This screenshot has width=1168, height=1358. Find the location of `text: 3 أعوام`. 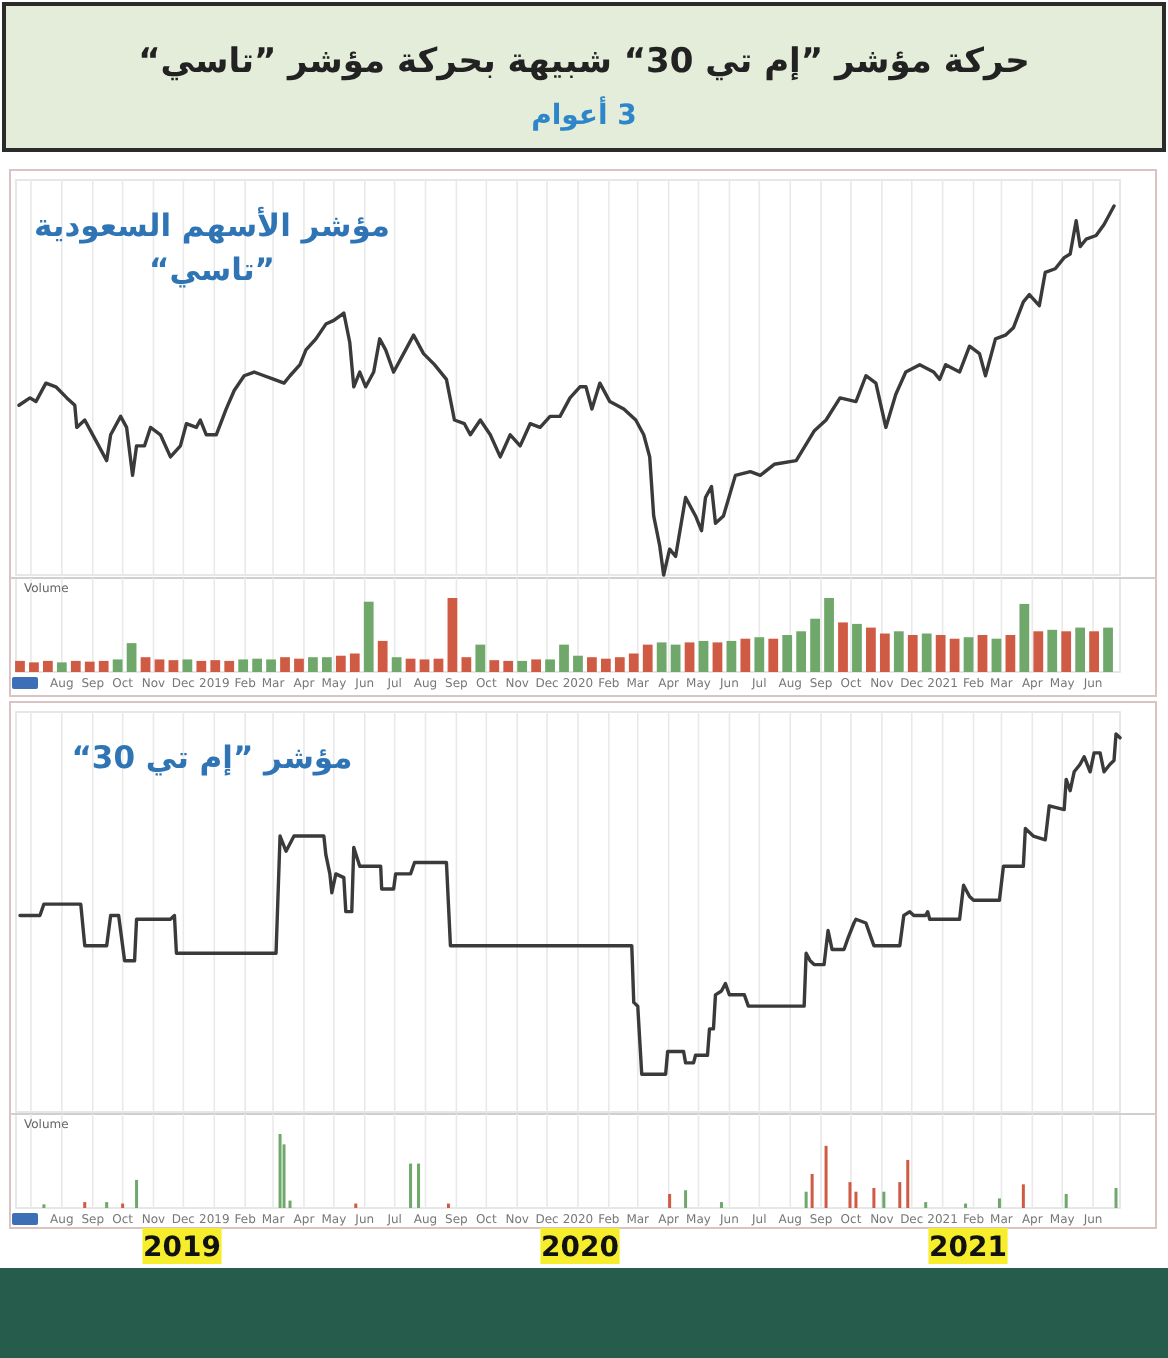

text: 3 أعوام is located at coordinates (584, 114).